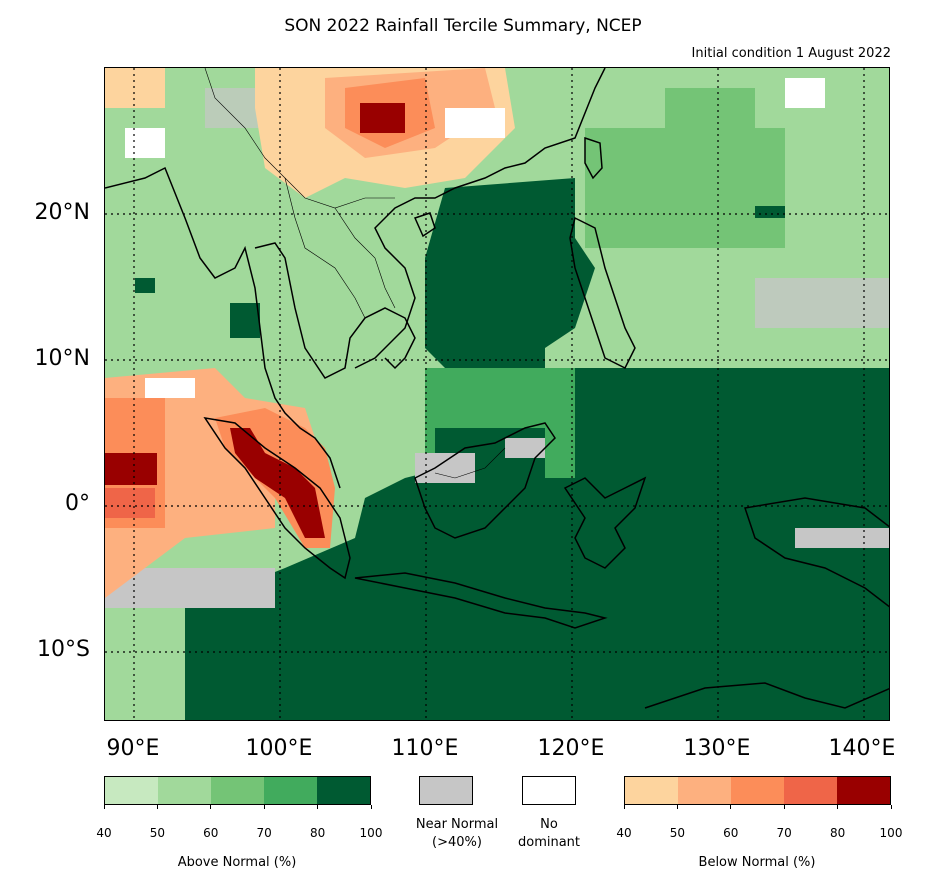 The height and width of the screenshot is (893, 926). What do you see at coordinates (784, 833) in the screenshot?
I see `below-normal-tick-label: 70` at bounding box center [784, 833].